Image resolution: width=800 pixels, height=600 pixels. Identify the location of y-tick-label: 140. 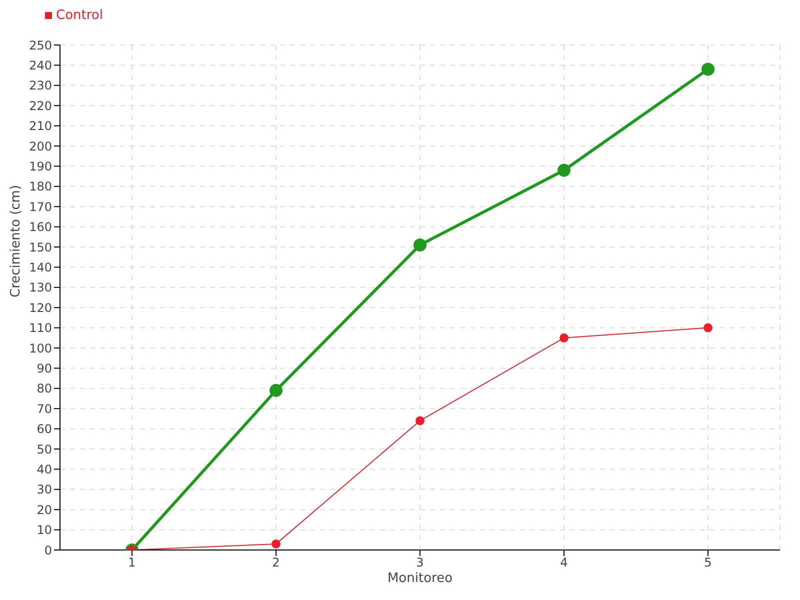
(40, 267).